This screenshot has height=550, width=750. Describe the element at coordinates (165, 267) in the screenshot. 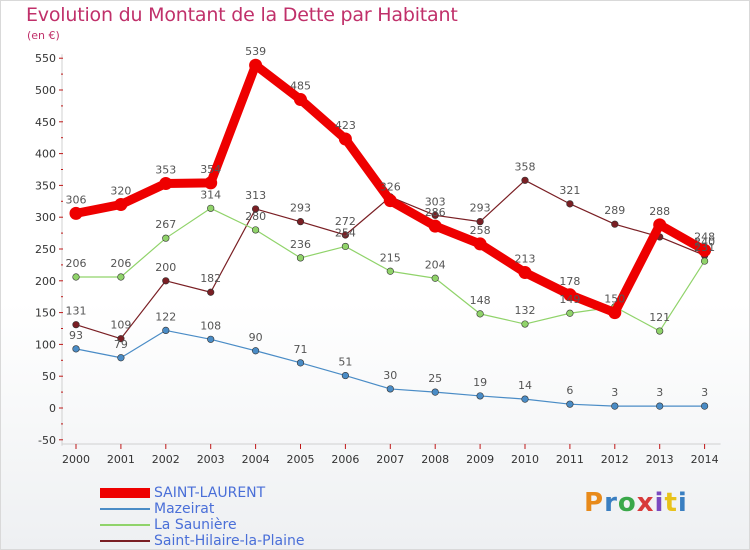

I see `data-label: 200` at that location.